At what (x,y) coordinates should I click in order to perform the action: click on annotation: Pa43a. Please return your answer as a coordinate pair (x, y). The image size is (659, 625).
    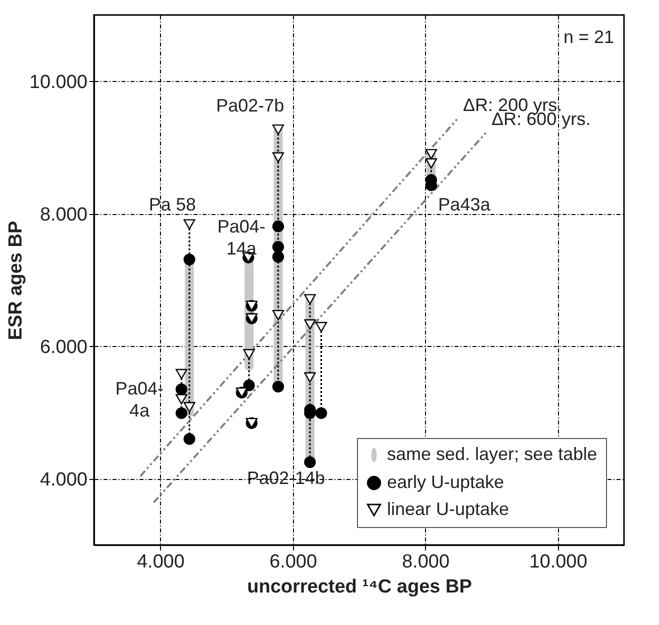
    Looking at the image, I should click on (465, 204).